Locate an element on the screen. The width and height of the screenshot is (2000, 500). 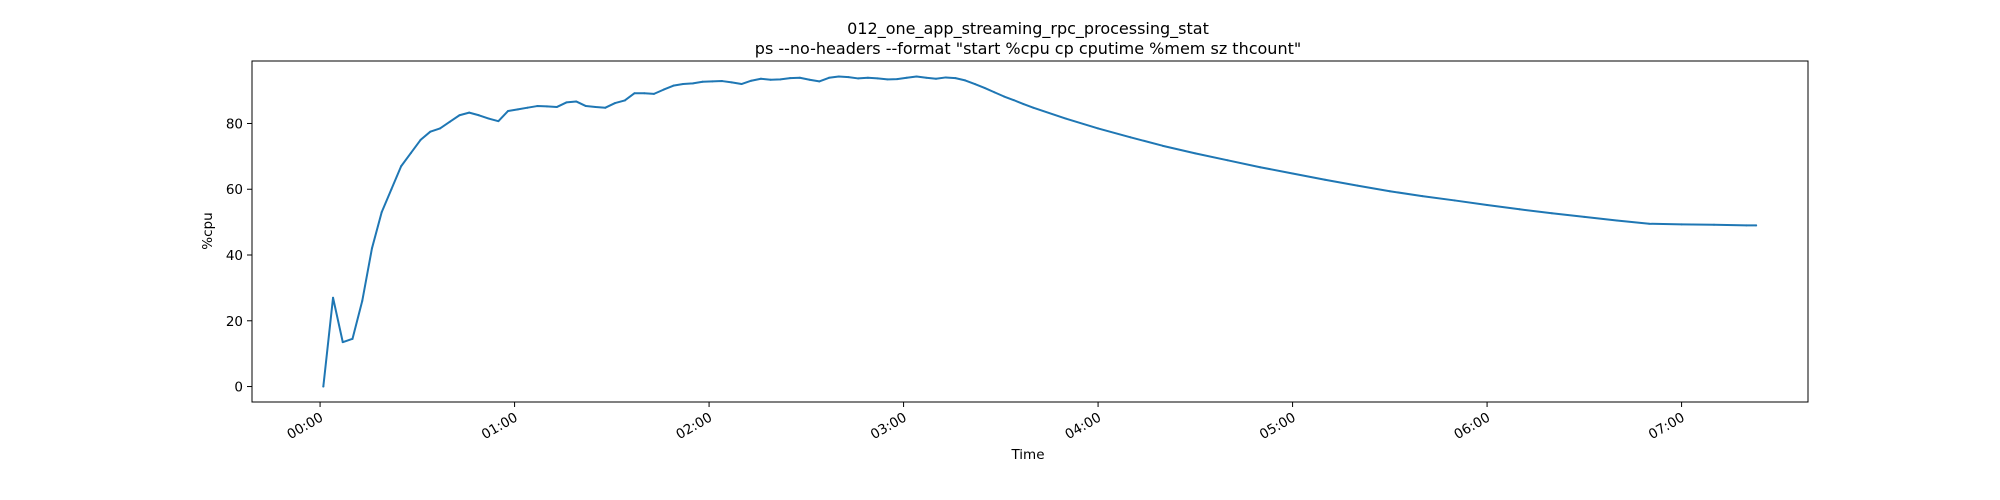
y-tick-label: 40 is located at coordinates (234, 256).